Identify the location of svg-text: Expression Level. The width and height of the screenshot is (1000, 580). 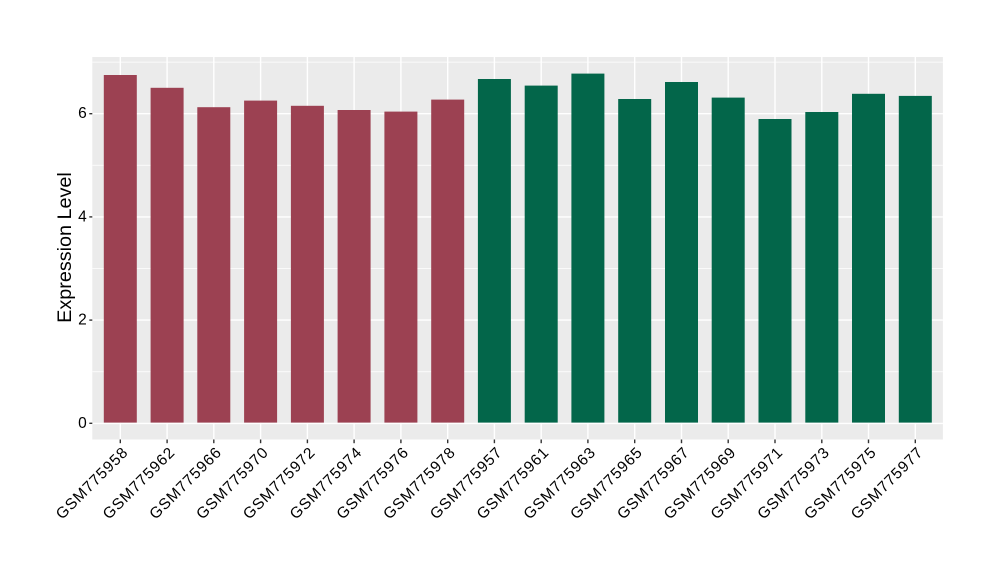
(65, 247).